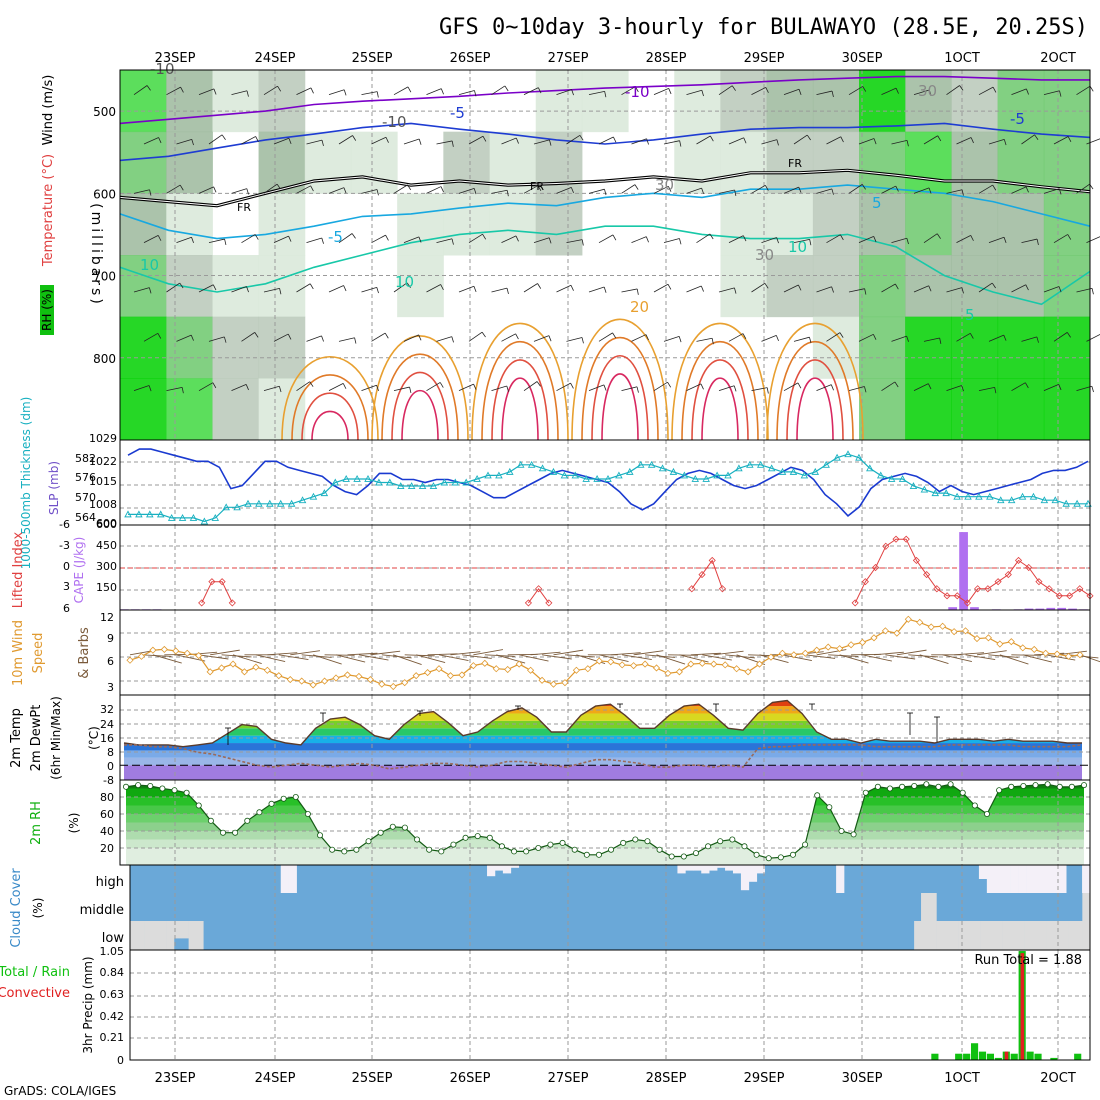 The image size is (1100, 1100). Describe the element at coordinates (1017, 119) in the screenshot. I see `contour-label: -5` at that location.